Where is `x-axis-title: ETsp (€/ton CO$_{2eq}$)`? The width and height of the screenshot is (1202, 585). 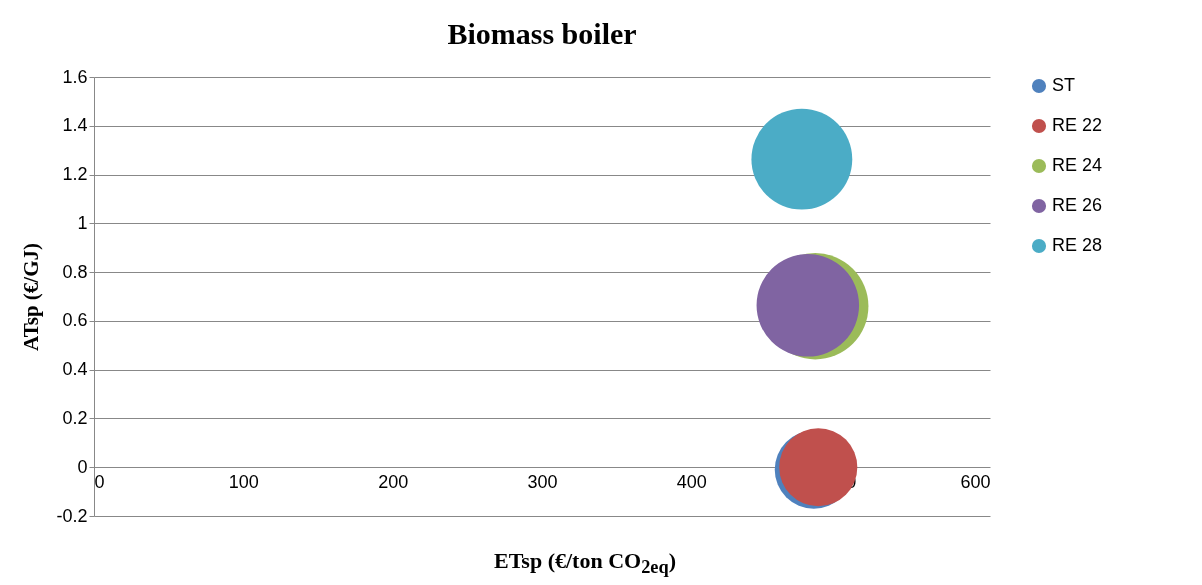
x-axis-title: ETsp (€/ton CO$_{2eq}$) is located at coordinates (585, 563).